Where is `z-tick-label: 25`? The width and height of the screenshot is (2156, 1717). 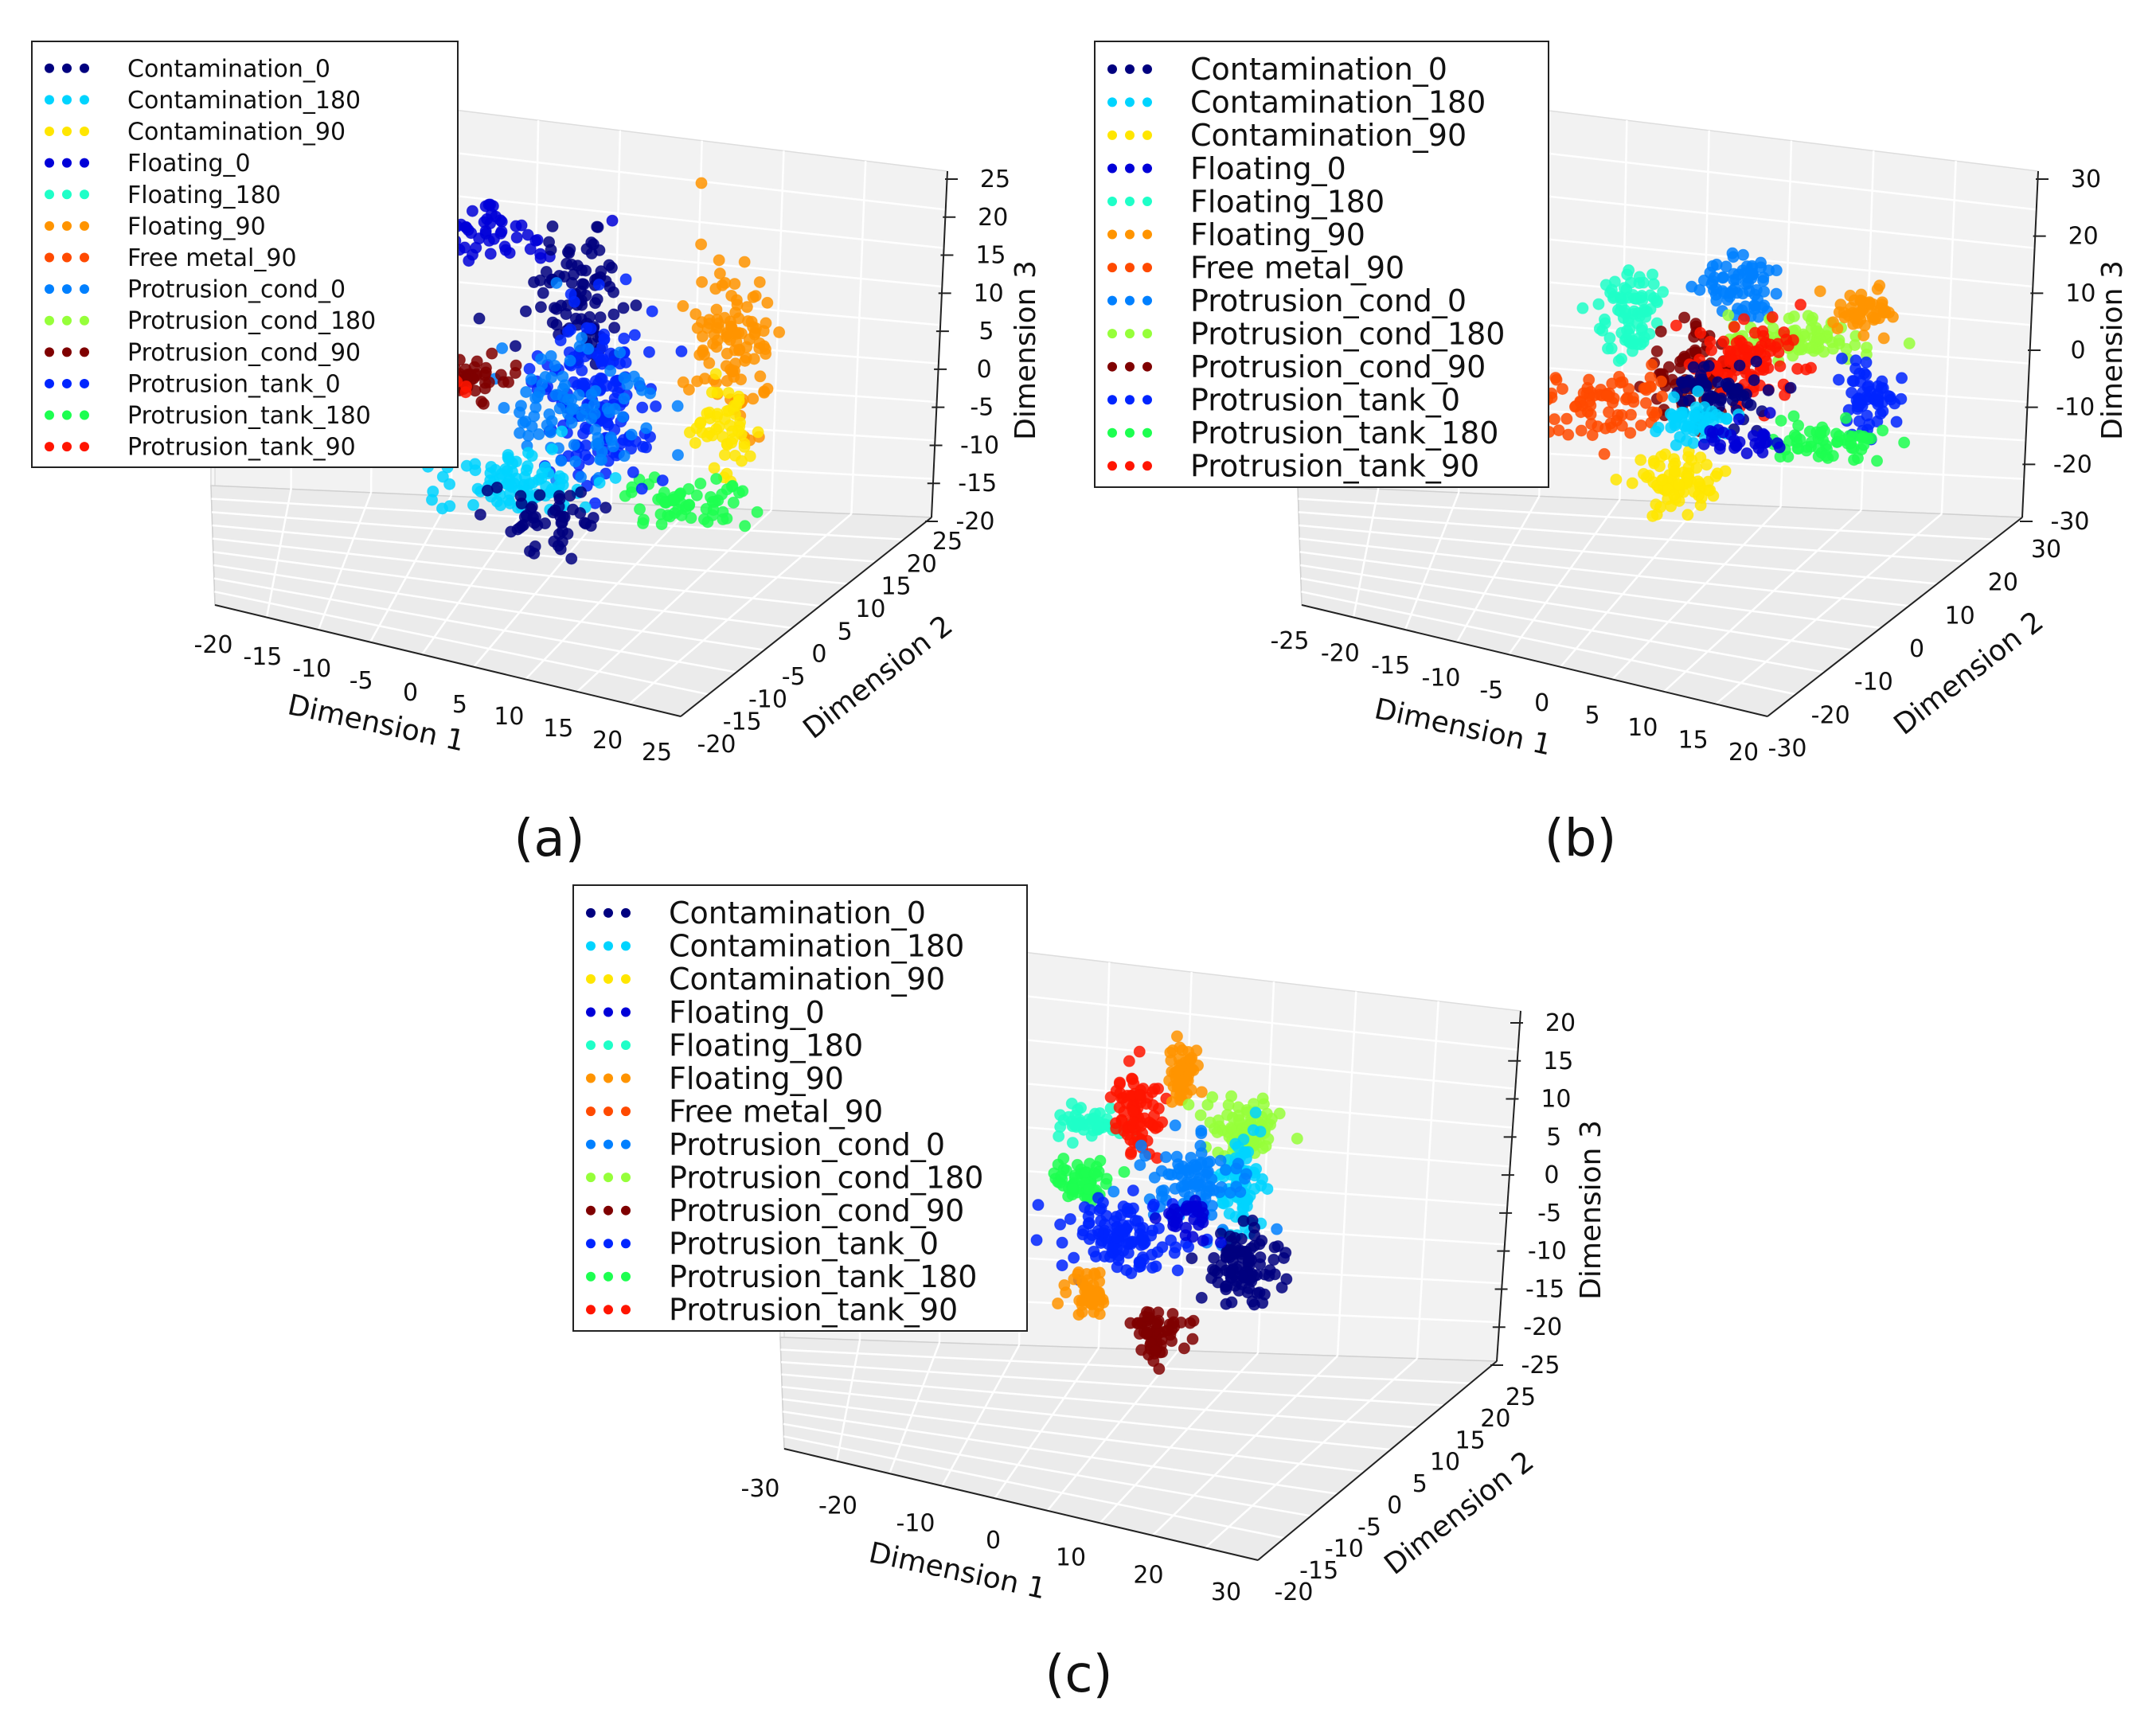 z-tick-label: 25 is located at coordinates (995, 179).